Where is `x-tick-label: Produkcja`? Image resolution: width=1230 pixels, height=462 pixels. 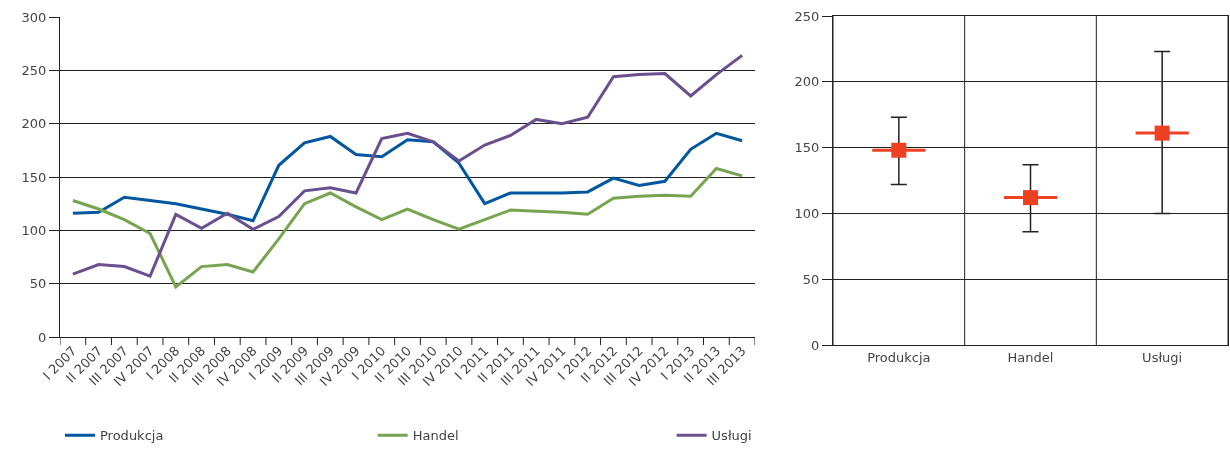
x-tick-label: Produkcja is located at coordinates (899, 357).